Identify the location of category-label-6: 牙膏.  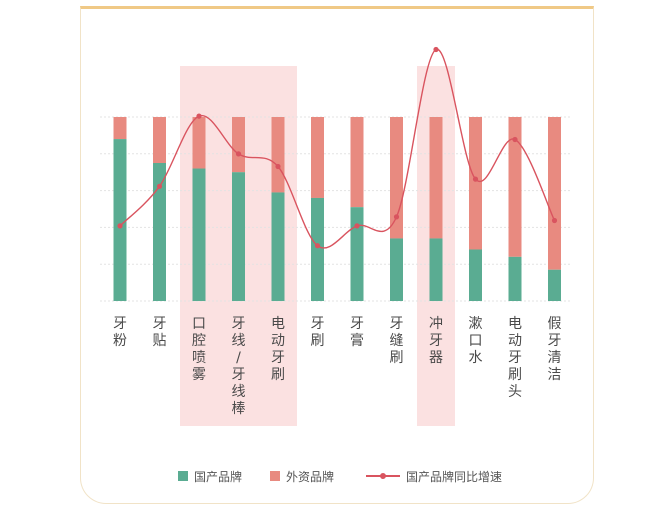
(357, 332).